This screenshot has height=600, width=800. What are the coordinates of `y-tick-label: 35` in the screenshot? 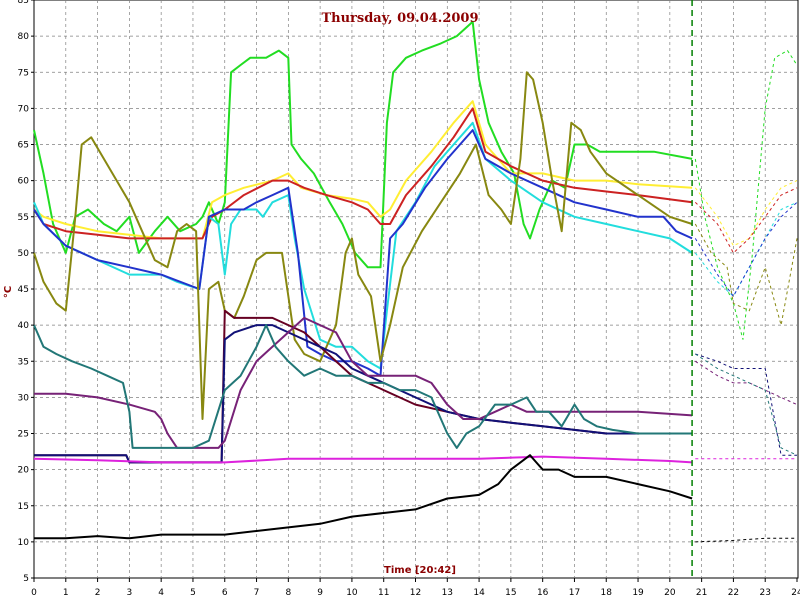 It's located at (23, 362).